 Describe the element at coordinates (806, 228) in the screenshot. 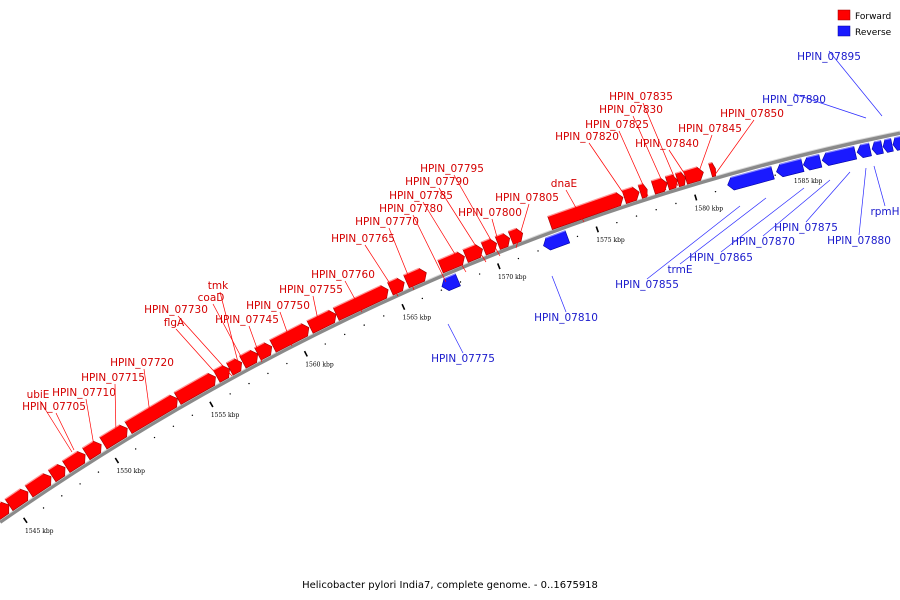

I see `gene-label: HPIN_07875` at that location.